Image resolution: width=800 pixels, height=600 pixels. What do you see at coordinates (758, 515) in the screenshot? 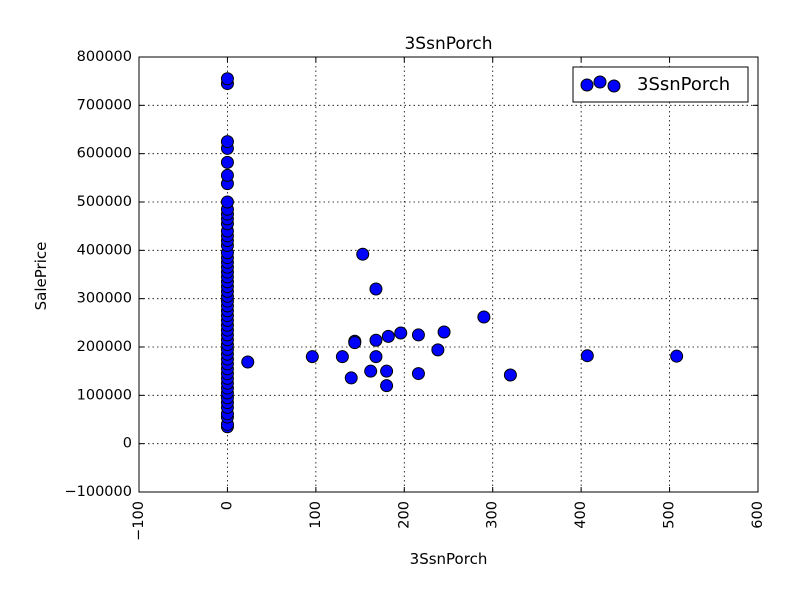
I see `x-tick-label: 600` at bounding box center [758, 515].